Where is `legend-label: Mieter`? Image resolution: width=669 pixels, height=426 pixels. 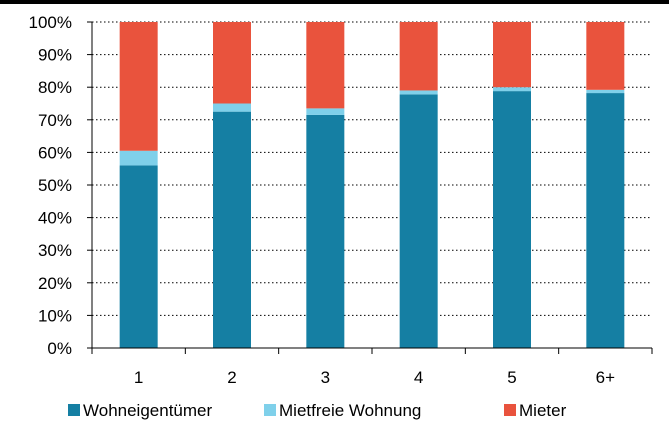
legend-label: Mieter is located at coordinates (543, 410).